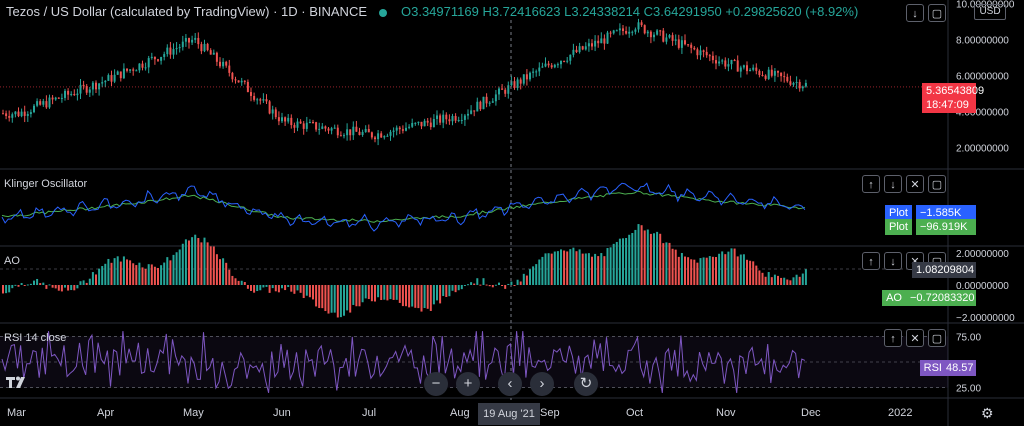  What do you see at coordinates (510, 384) in the screenshot?
I see `scroll-left-button: ‹` at bounding box center [510, 384].